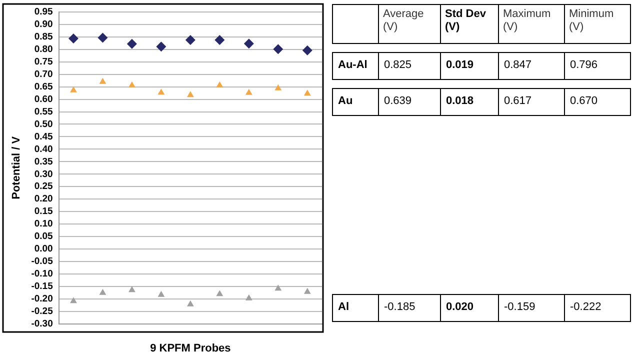 The width and height of the screenshot is (633, 357). Describe the element at coordinates (598, 66) in the screenshot. I see `text: 0.796` at that location.